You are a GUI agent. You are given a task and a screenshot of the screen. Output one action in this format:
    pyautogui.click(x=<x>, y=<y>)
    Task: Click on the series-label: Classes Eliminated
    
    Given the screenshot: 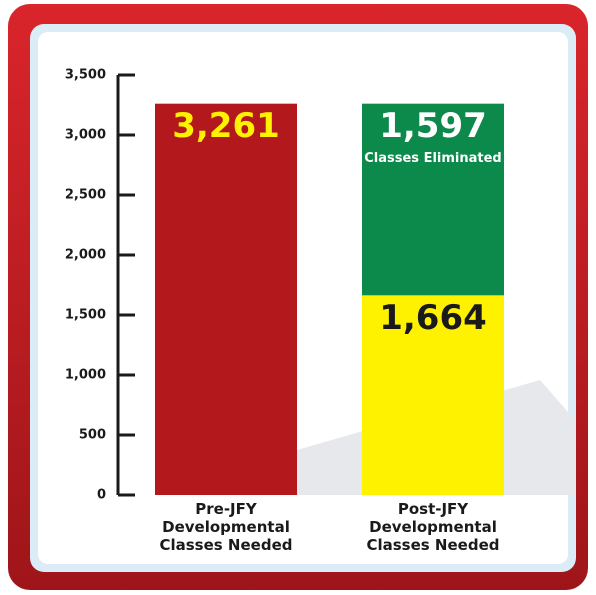 What is the action you would take?
    pyautogui.click(x=432, y=158)
    